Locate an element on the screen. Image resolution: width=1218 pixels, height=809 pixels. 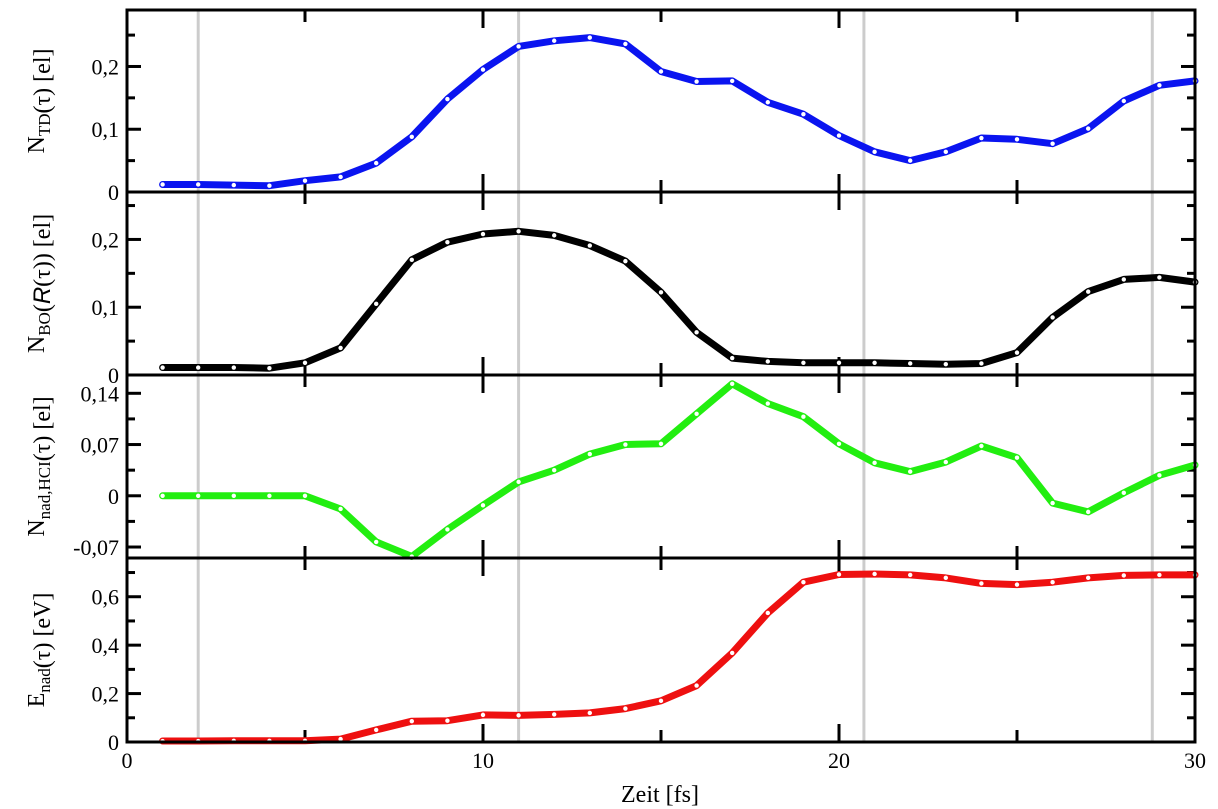
y-tick-label: 0,6 is located at coordinates (106, 597).